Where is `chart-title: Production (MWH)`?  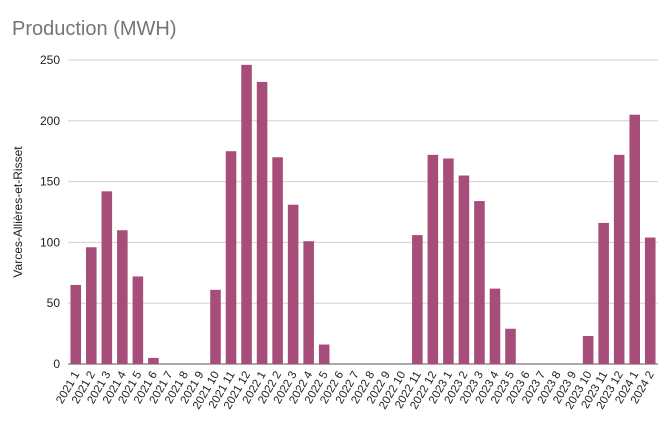
chart-title: Production (MWH) is located at coordinates (94, 29).